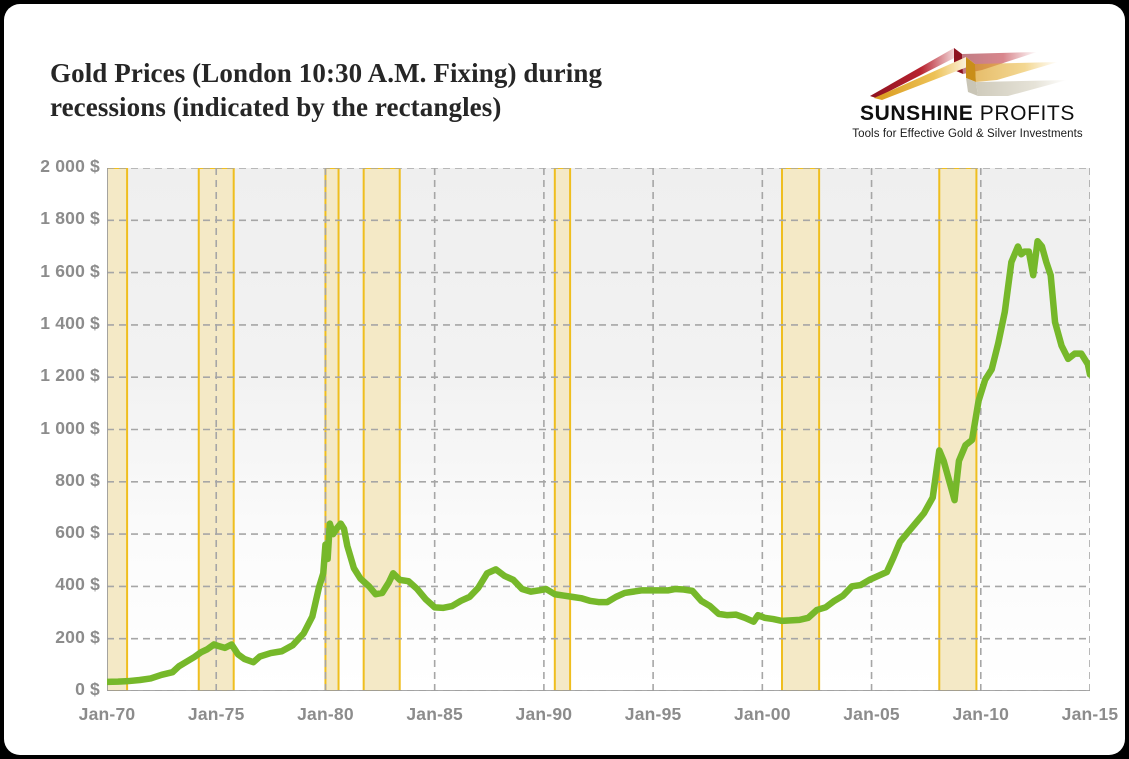  Describe the element at coordinates (653, 714) in the screenshot. I see `x-axis-tick-label: Jan-95` at that location.